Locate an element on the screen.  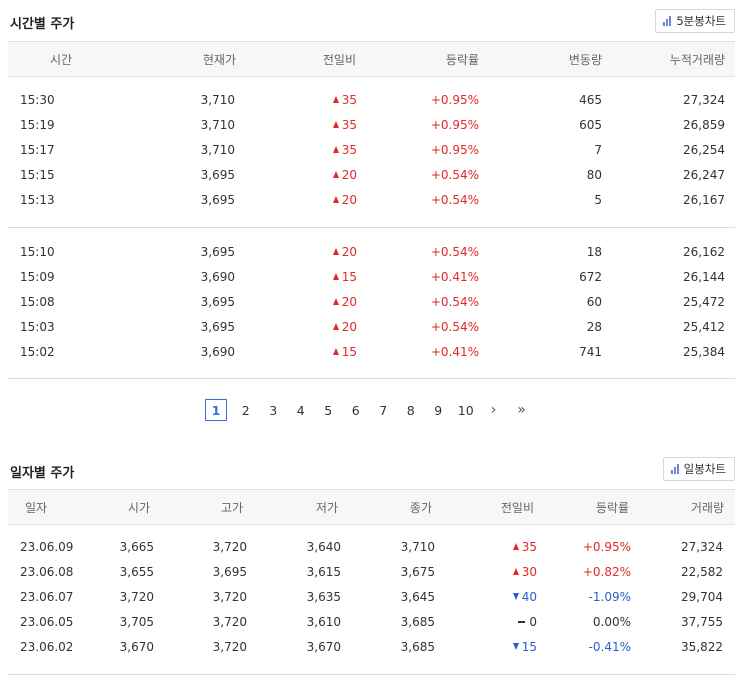
table-row: 15:09 3,690 15 +0.41% 672 26,144 is located at coordinates (369, 277).